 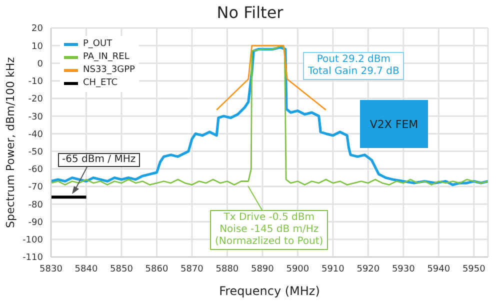 What do you see at coordinates (106, 57) in the screenshot?
I see `legend-label: PA_IN_REL` at bounding box center [106, 57].